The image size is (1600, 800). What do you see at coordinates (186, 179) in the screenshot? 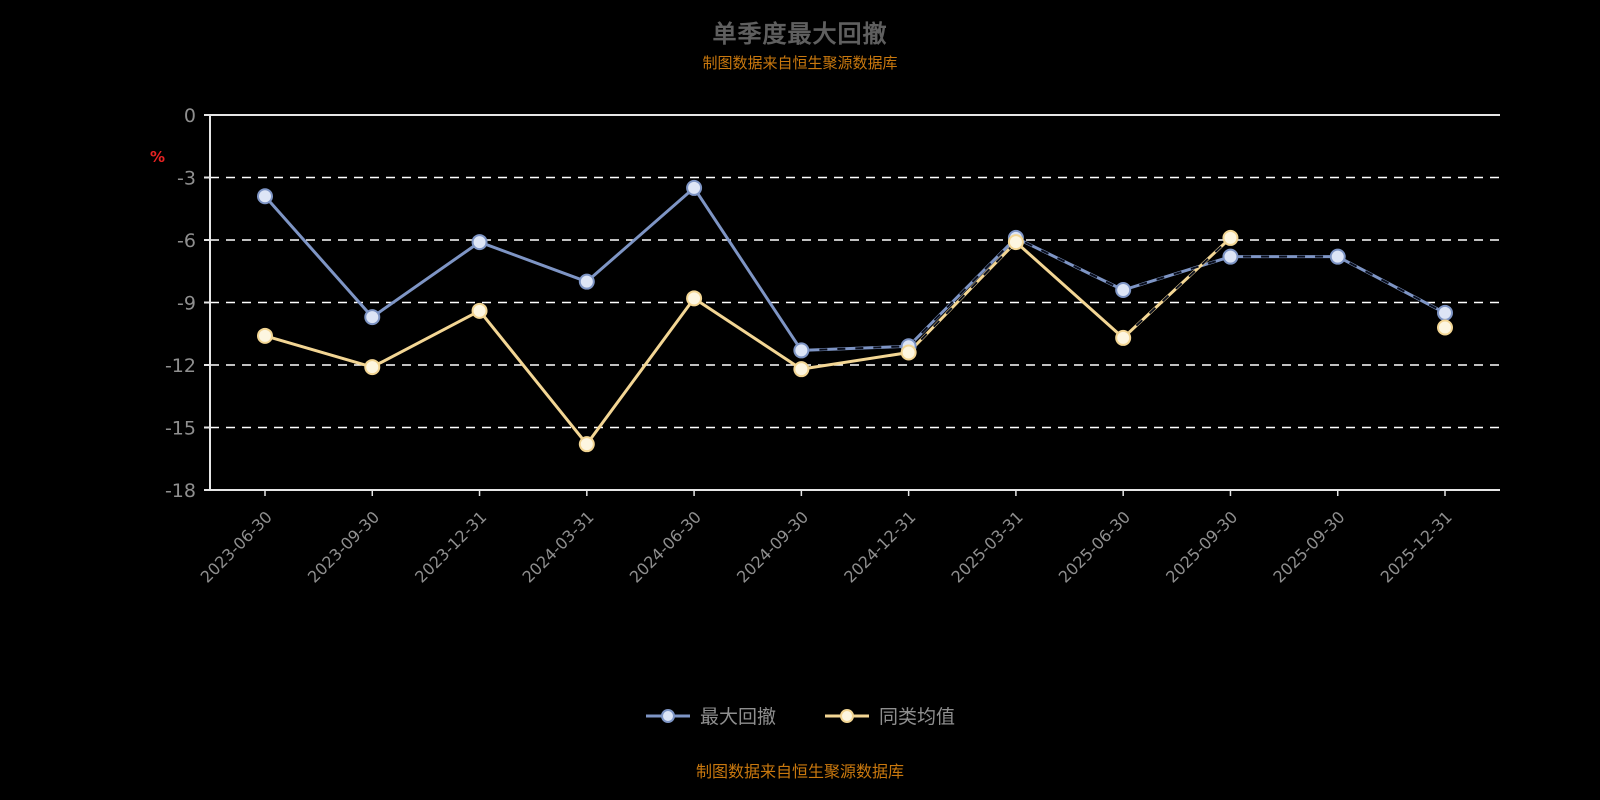
I see `y-tick-label: -3` at bounding box center [186, 179].